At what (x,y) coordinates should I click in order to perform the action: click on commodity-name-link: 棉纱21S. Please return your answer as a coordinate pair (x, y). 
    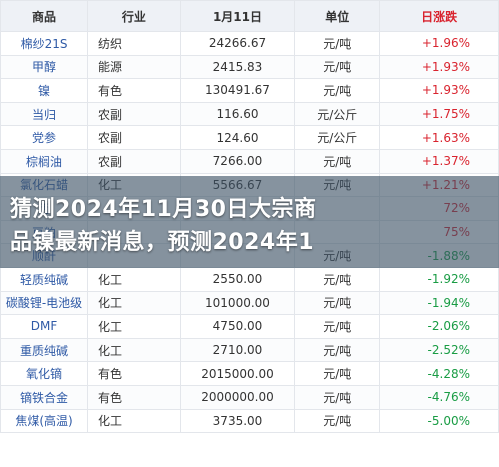
    Looking at the image, I should click on (44, 43).